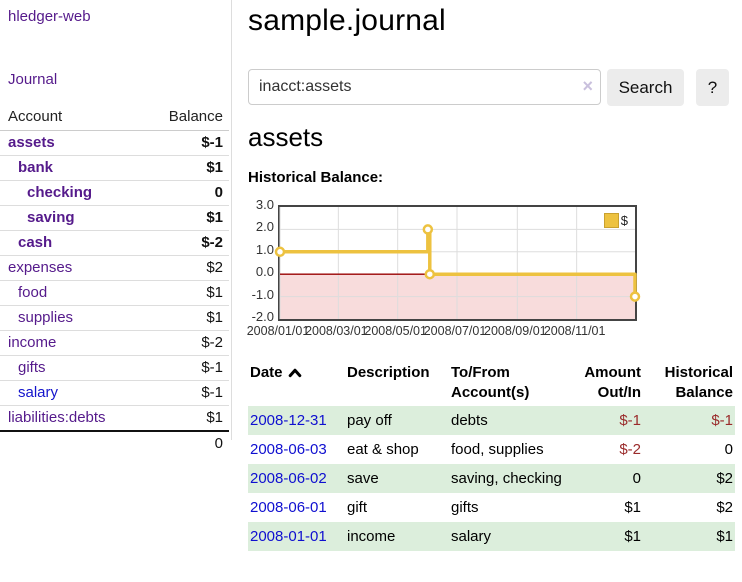 This screenshot has height=582, width=742. I want to click on transaction-description: save, so click(397, 478).